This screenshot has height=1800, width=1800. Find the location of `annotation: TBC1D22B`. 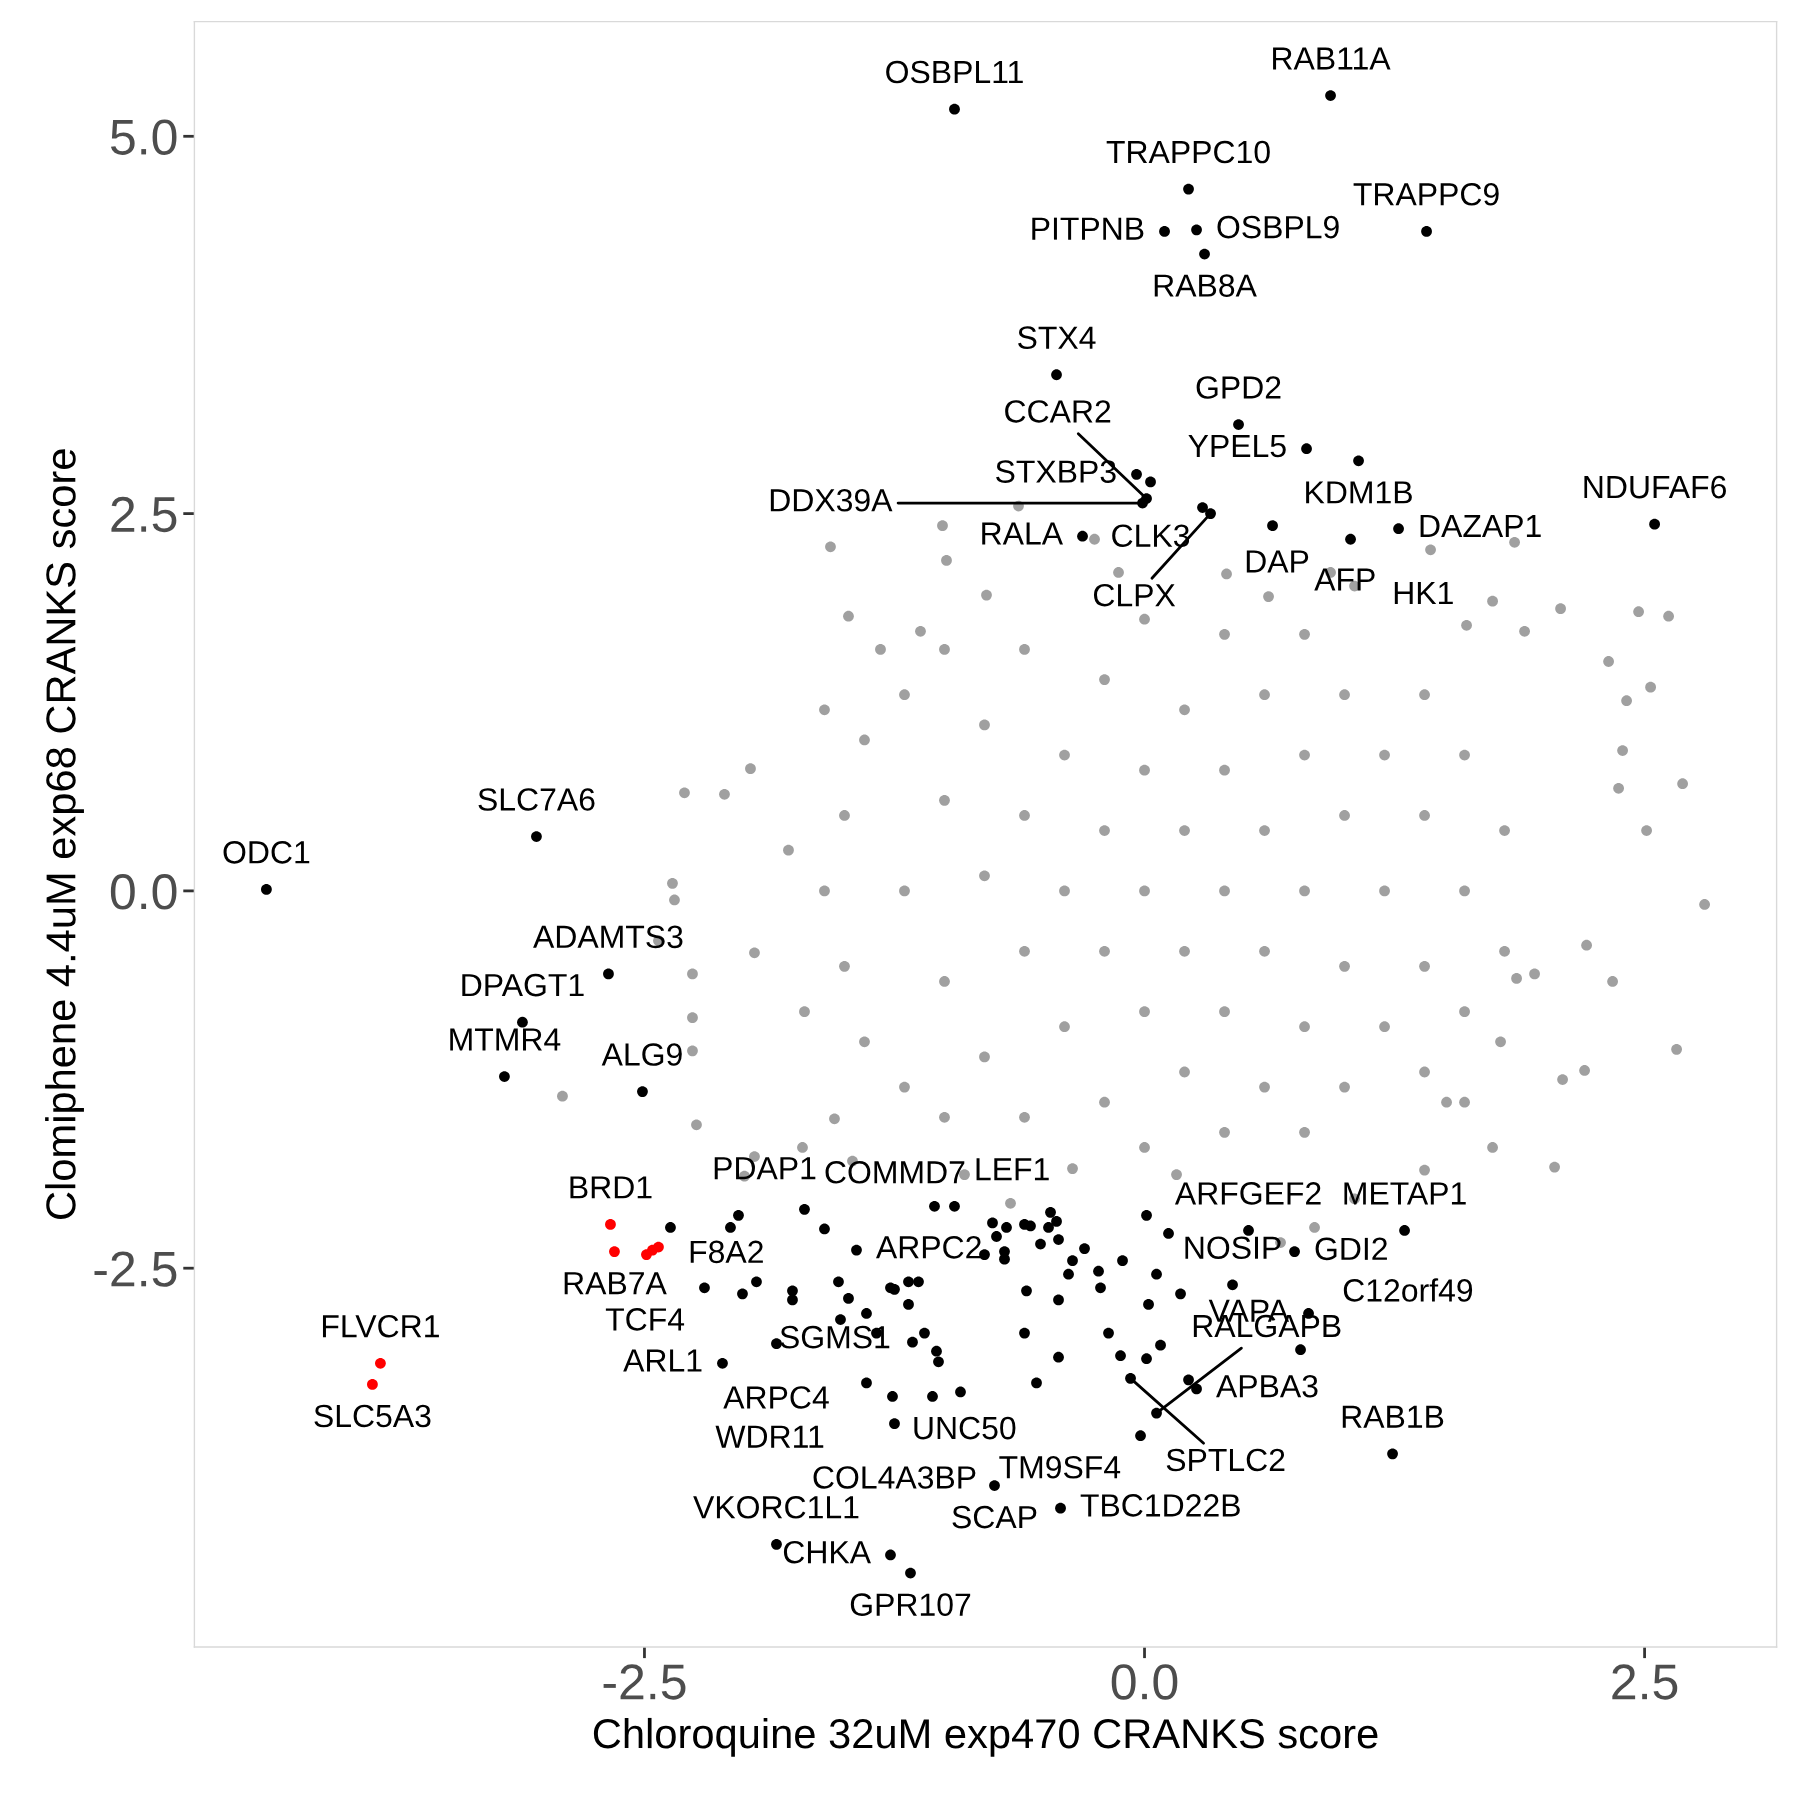

annotation: TBC1D22B is located at coordinates (1160, 1505).